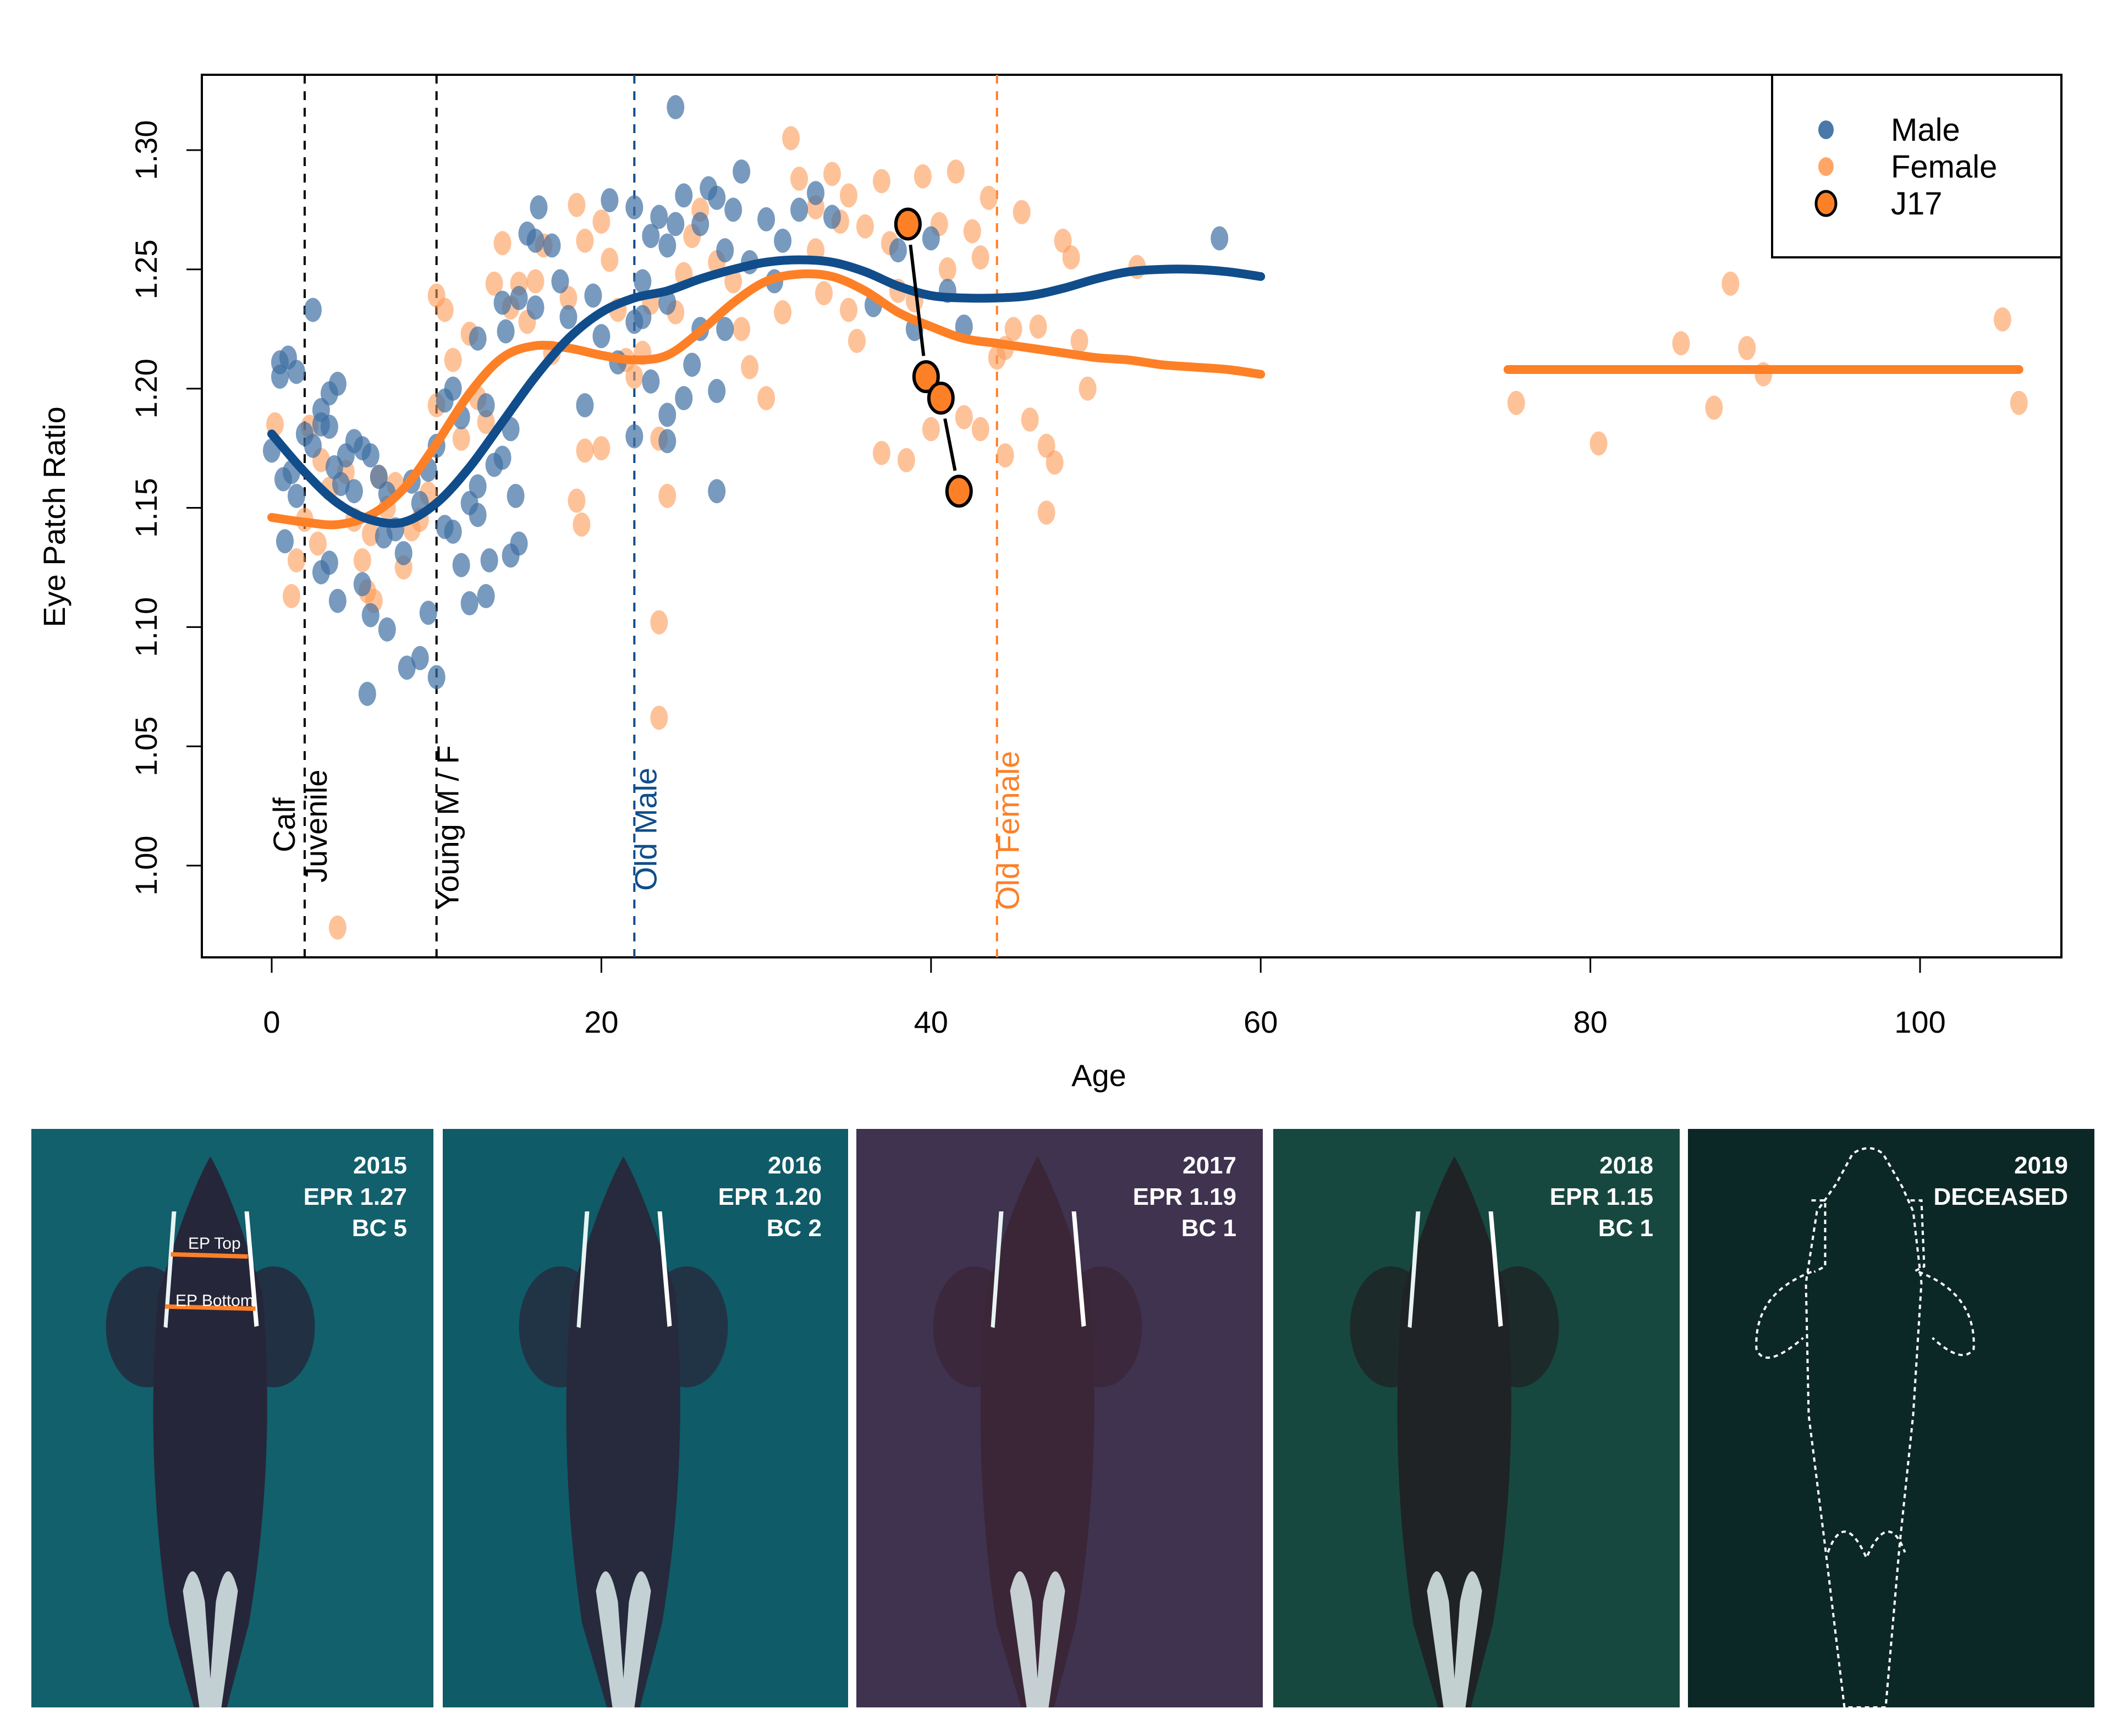 This screenshot has height=1736, width=2112. Describe the element at coordinates (146, 269) in the screenshot. I see `y-tick-label: 1.25` at that location.